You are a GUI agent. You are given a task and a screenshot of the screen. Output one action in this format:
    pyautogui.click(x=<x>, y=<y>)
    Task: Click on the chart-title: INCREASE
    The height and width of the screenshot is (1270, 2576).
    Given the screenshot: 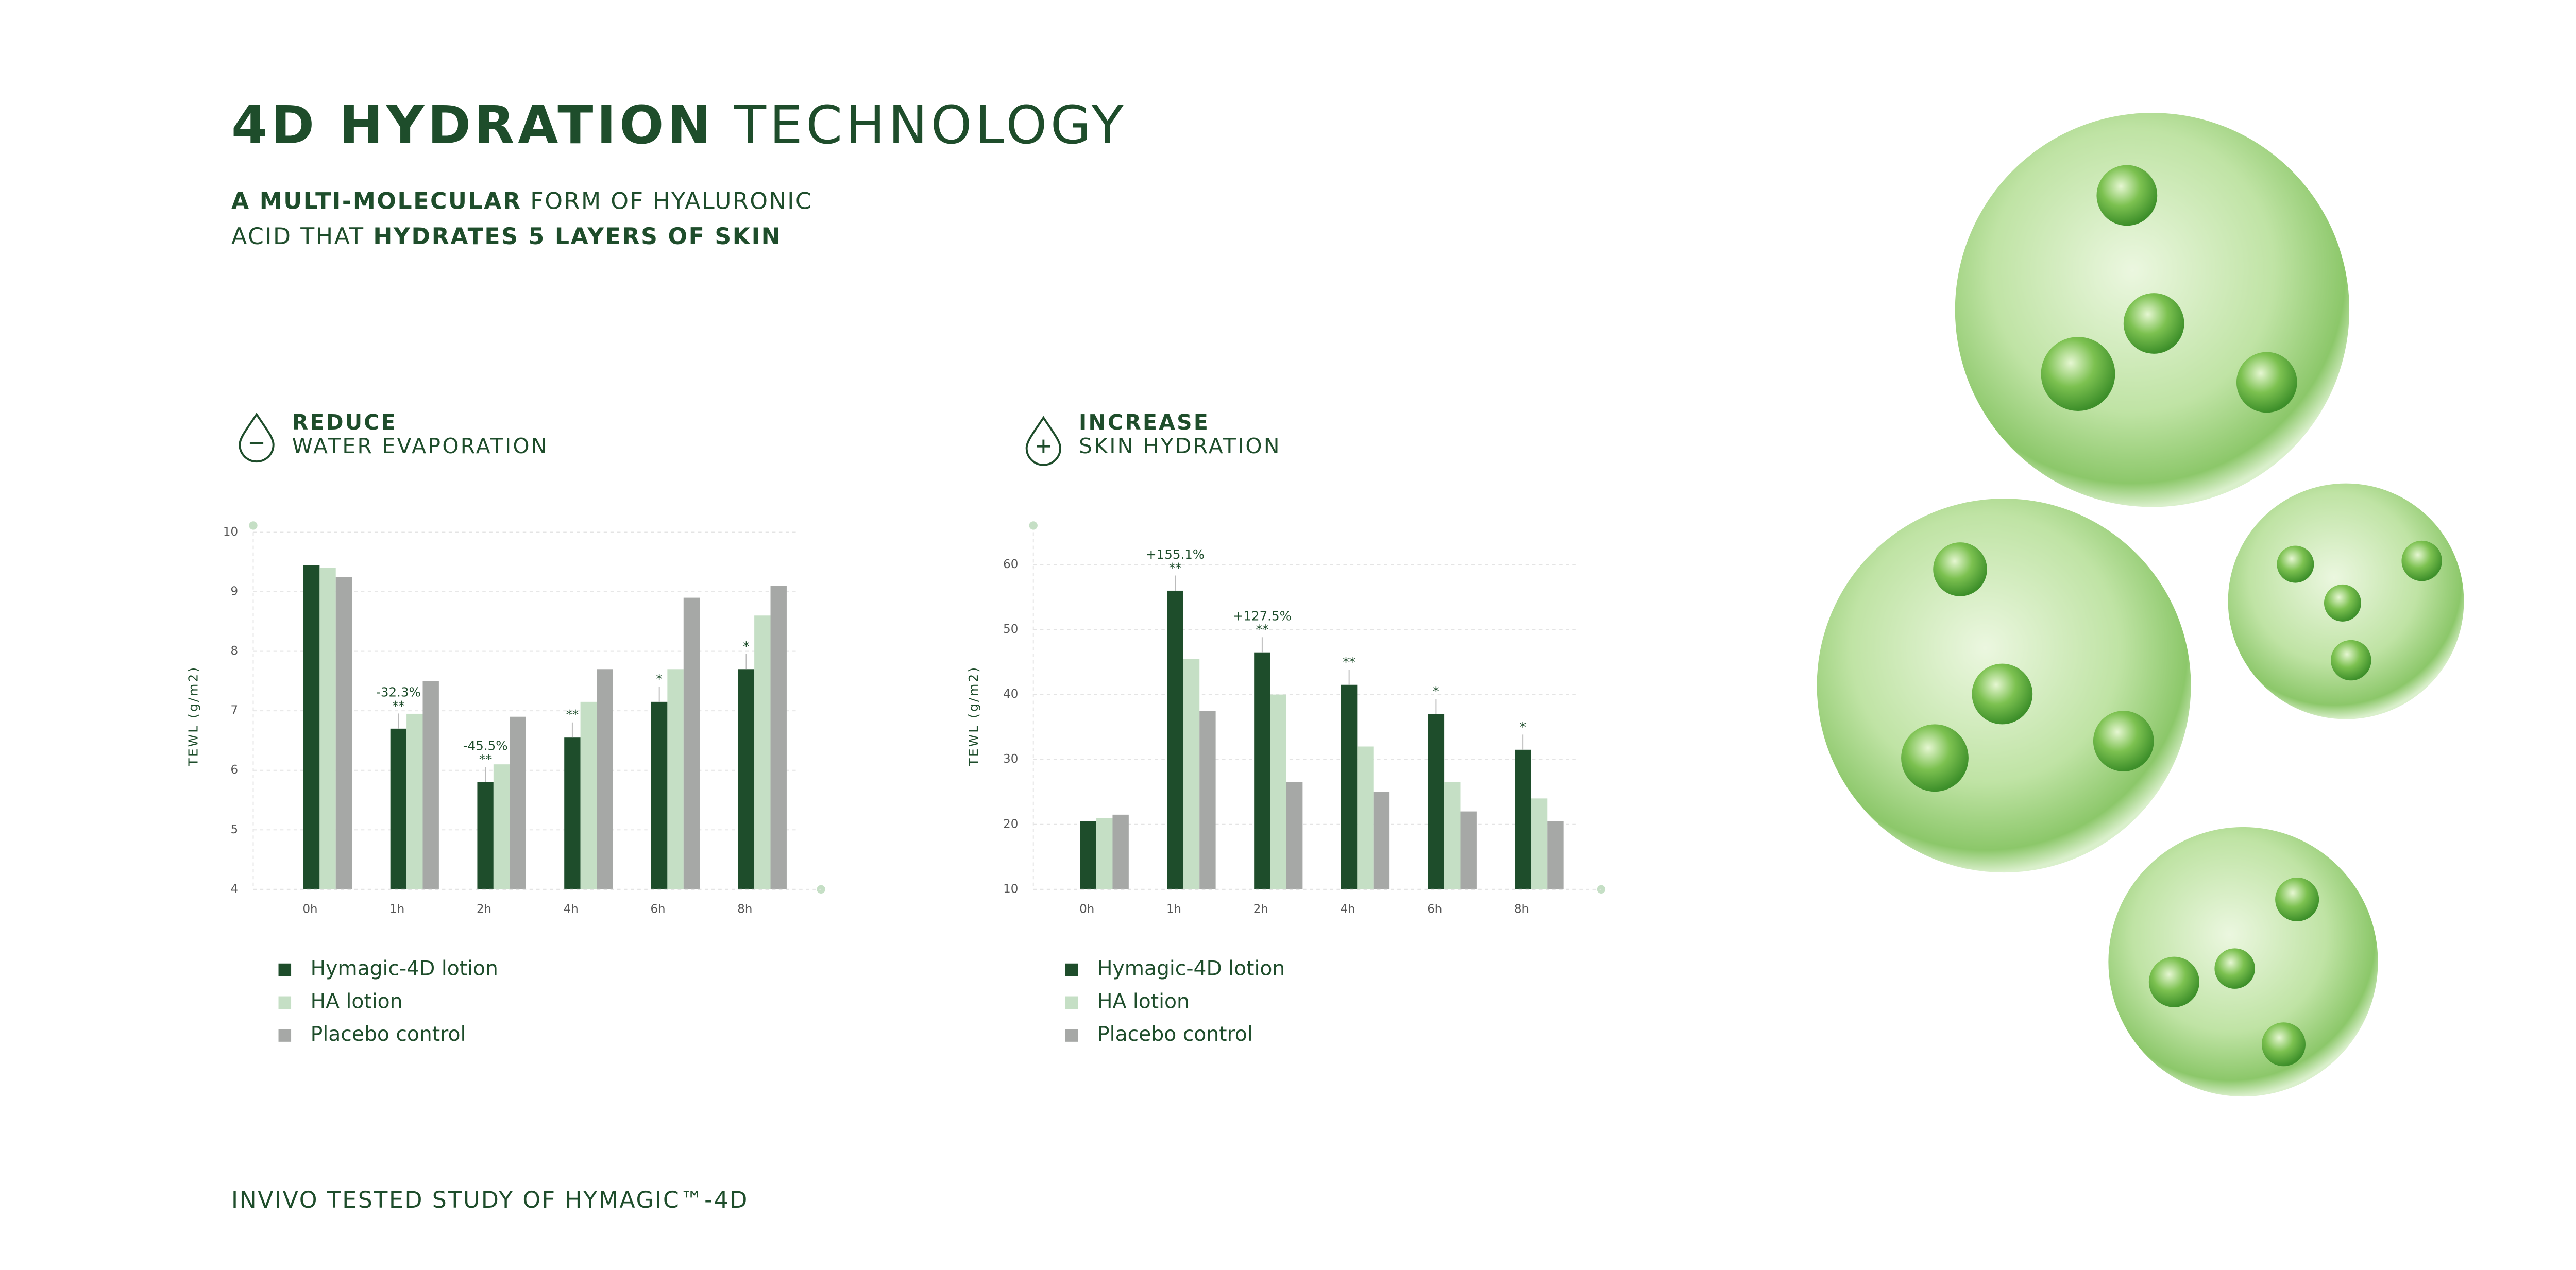 What is the action you would take?
    pyautogui.click(x=1144, y=422)
    